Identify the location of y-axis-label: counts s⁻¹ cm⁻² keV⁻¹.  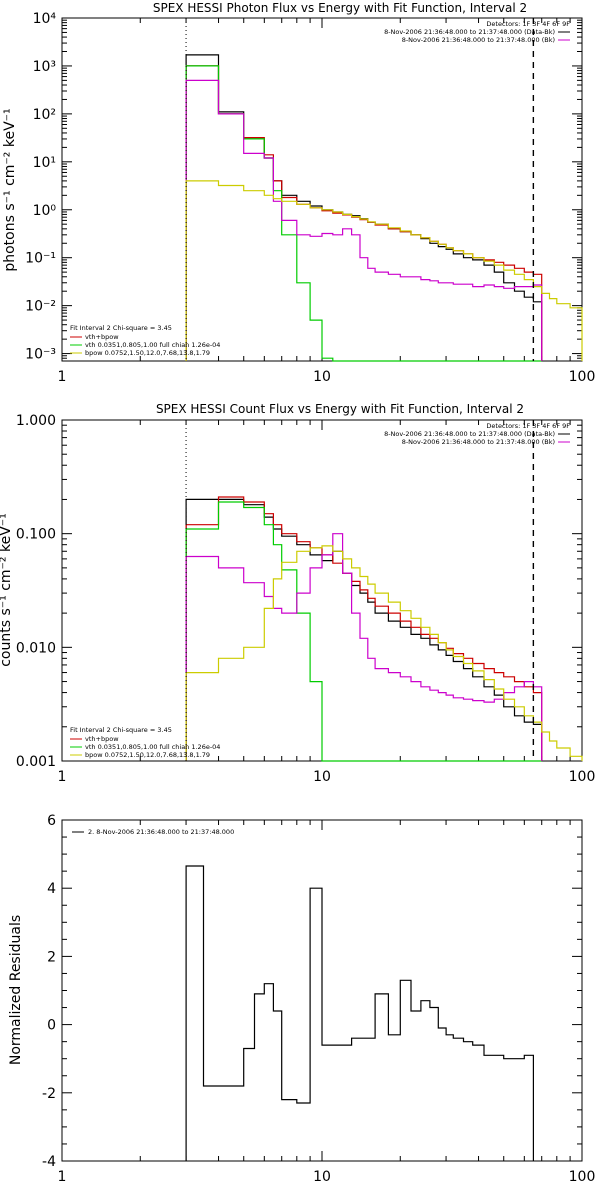
(7, 590).